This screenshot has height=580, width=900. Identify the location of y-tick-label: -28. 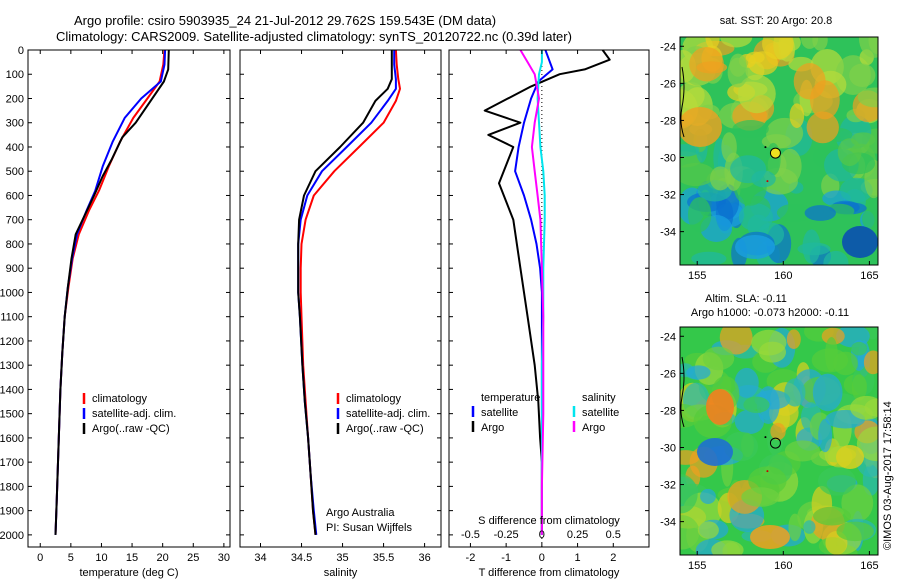
(668, 121).